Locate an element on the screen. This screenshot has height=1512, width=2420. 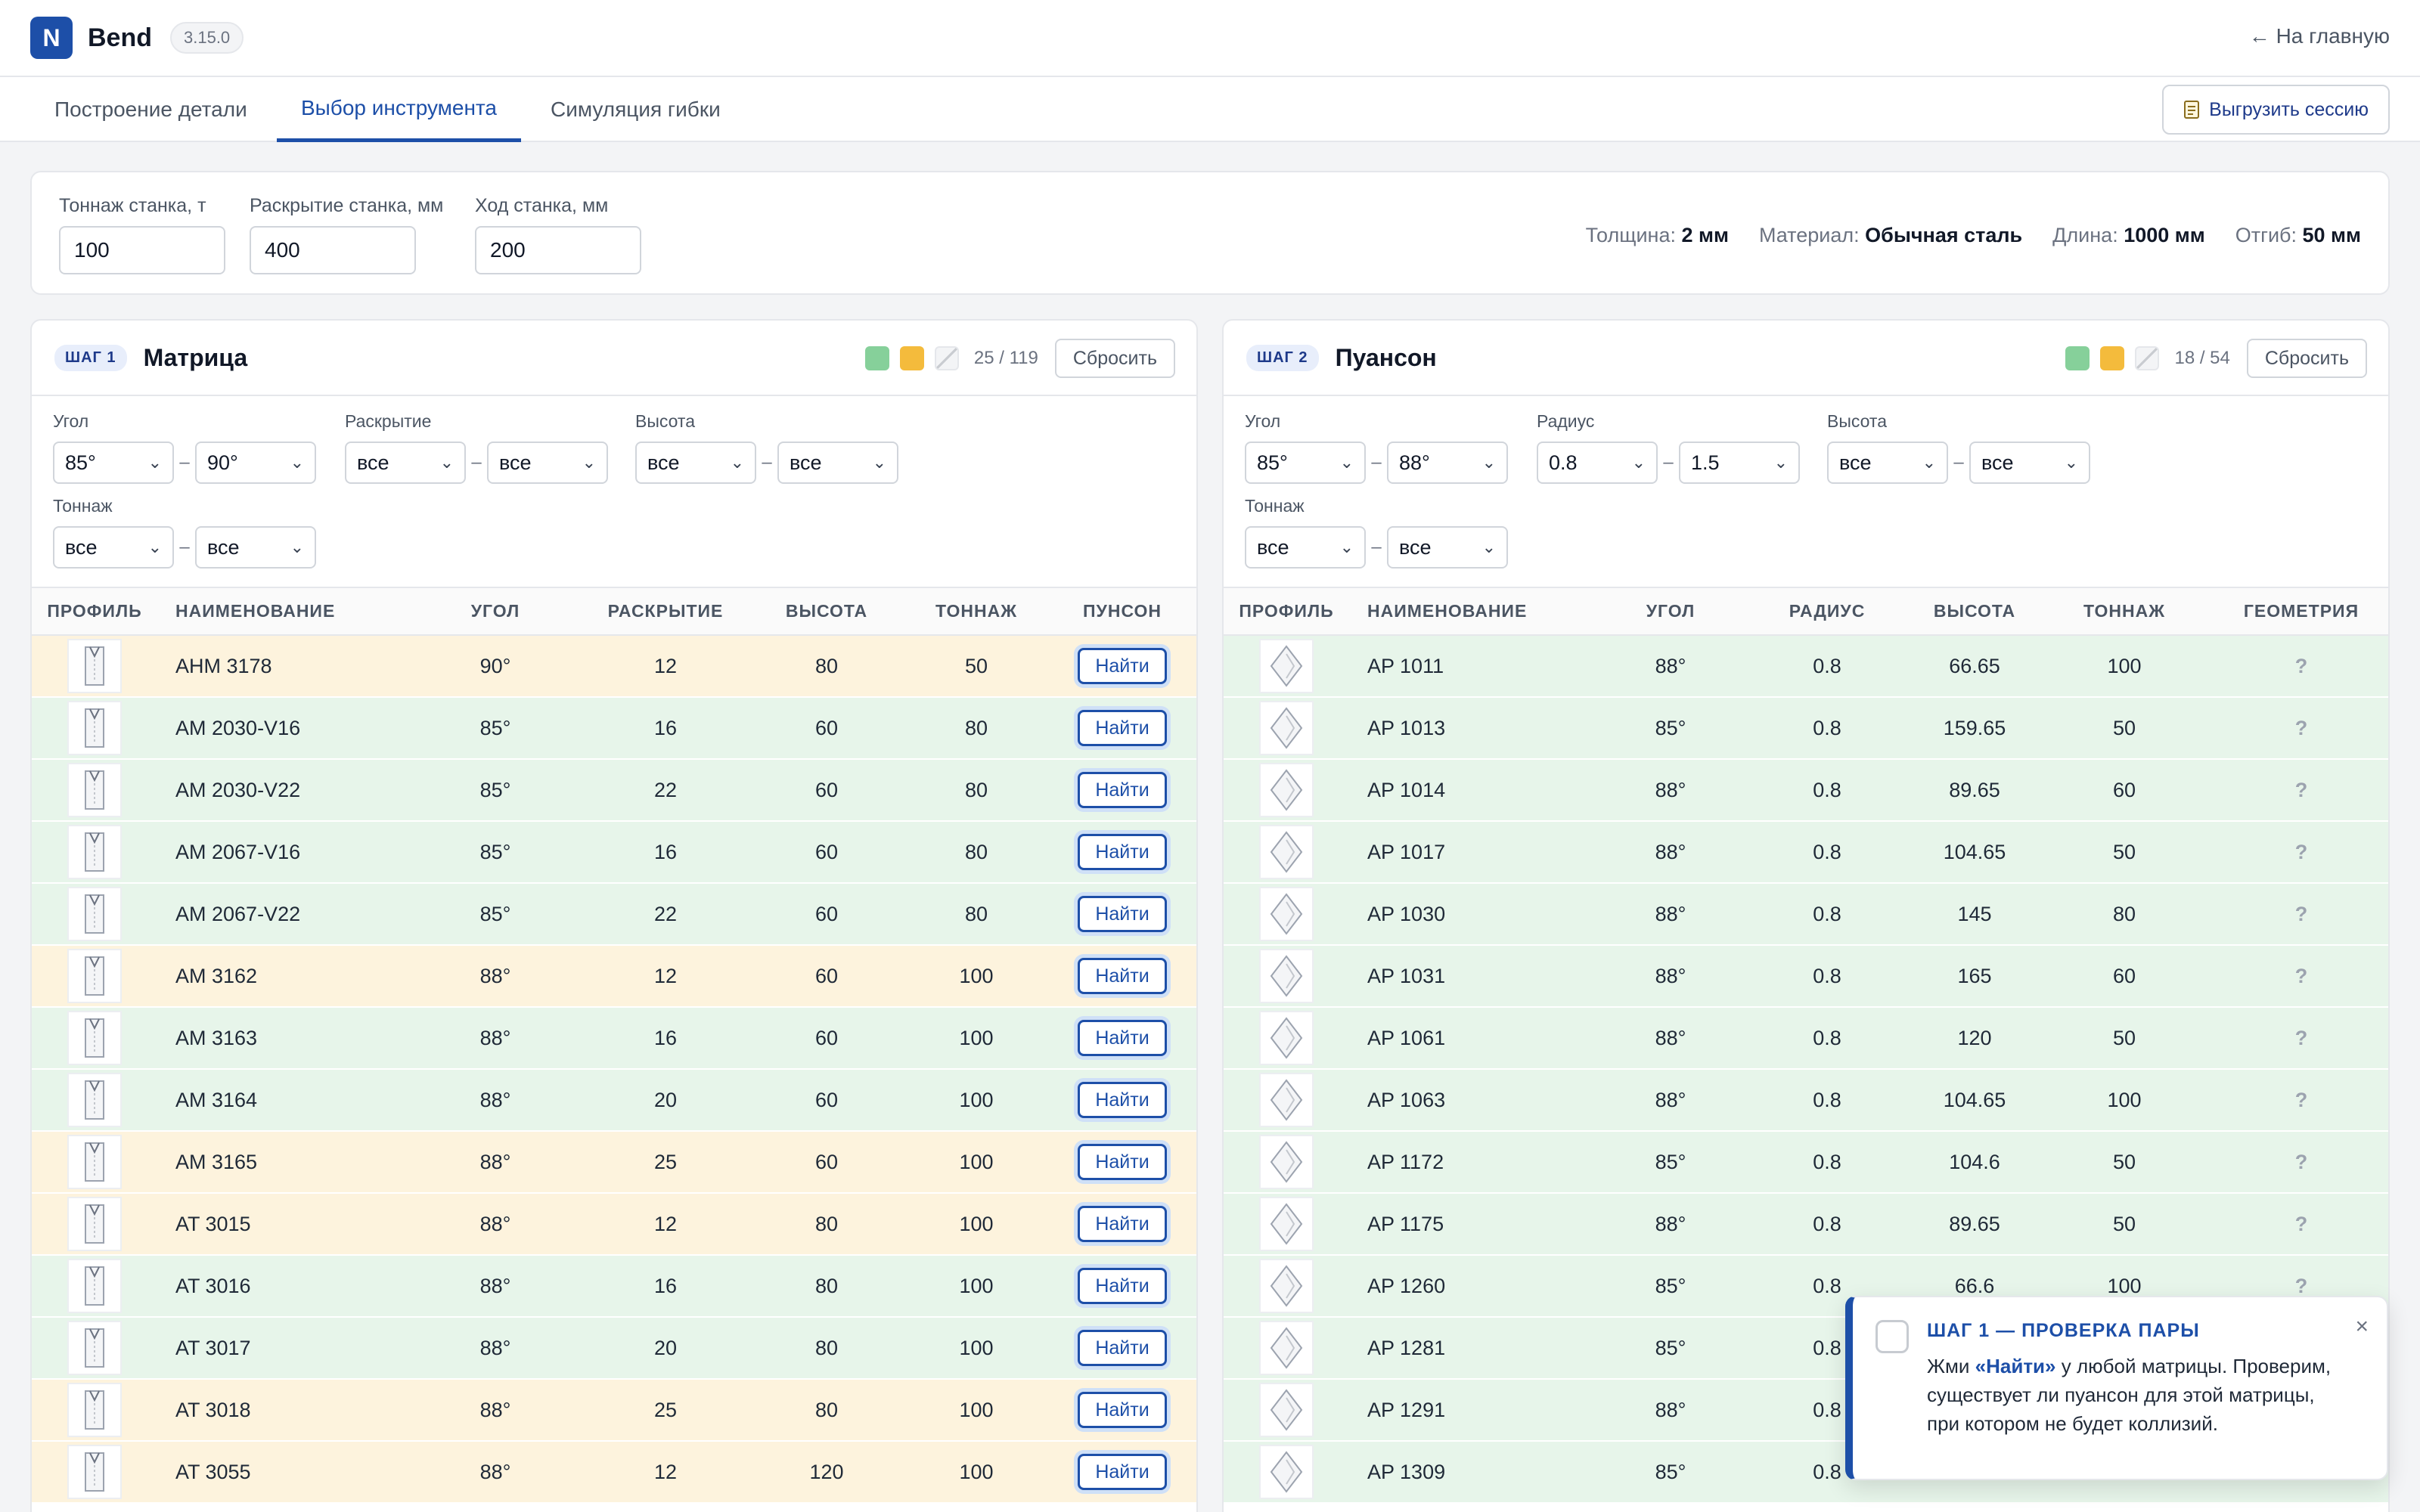
punch-table-row: AP 1172 85° 0.8 104.6 50? is located at coordinates (1806, 1162).